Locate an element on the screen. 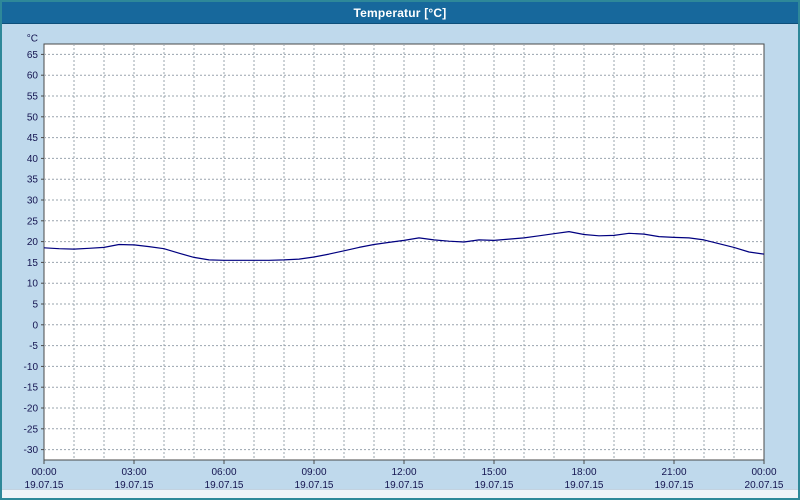 This screenshot has width=800, height=500. window-titlebar: Temperatur [°C] is located at coordinates (400, 13).